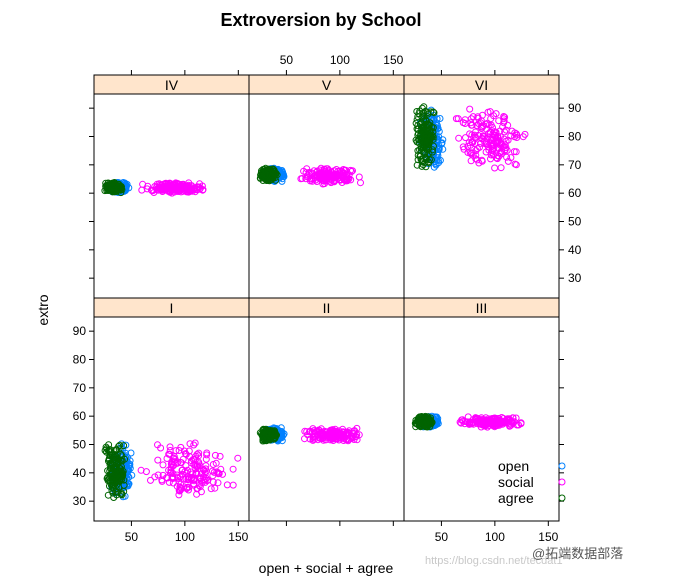  Describe the element at coordinates (575, 108) in the screenshot. I see `y-tick-label-right: 90` at that location.